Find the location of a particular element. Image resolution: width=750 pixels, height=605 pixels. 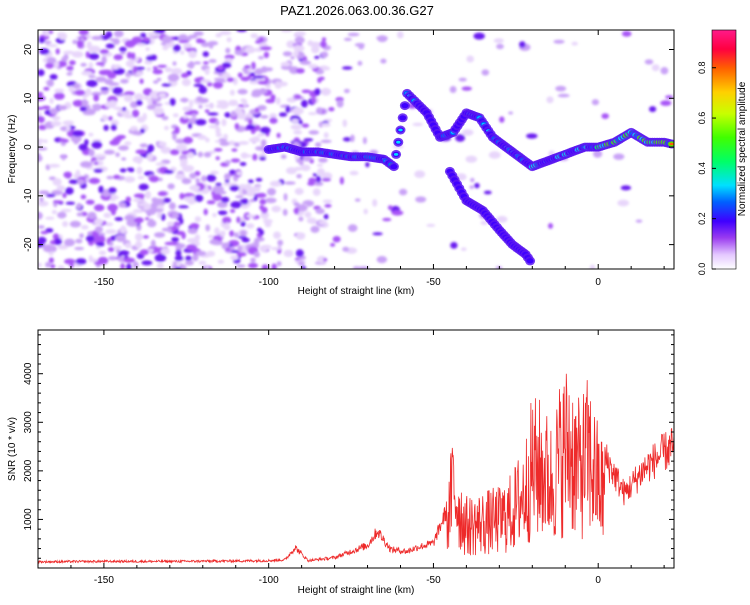

snr-ylabel: SNR (10 * v/v) is located at coordinates (12, 449).